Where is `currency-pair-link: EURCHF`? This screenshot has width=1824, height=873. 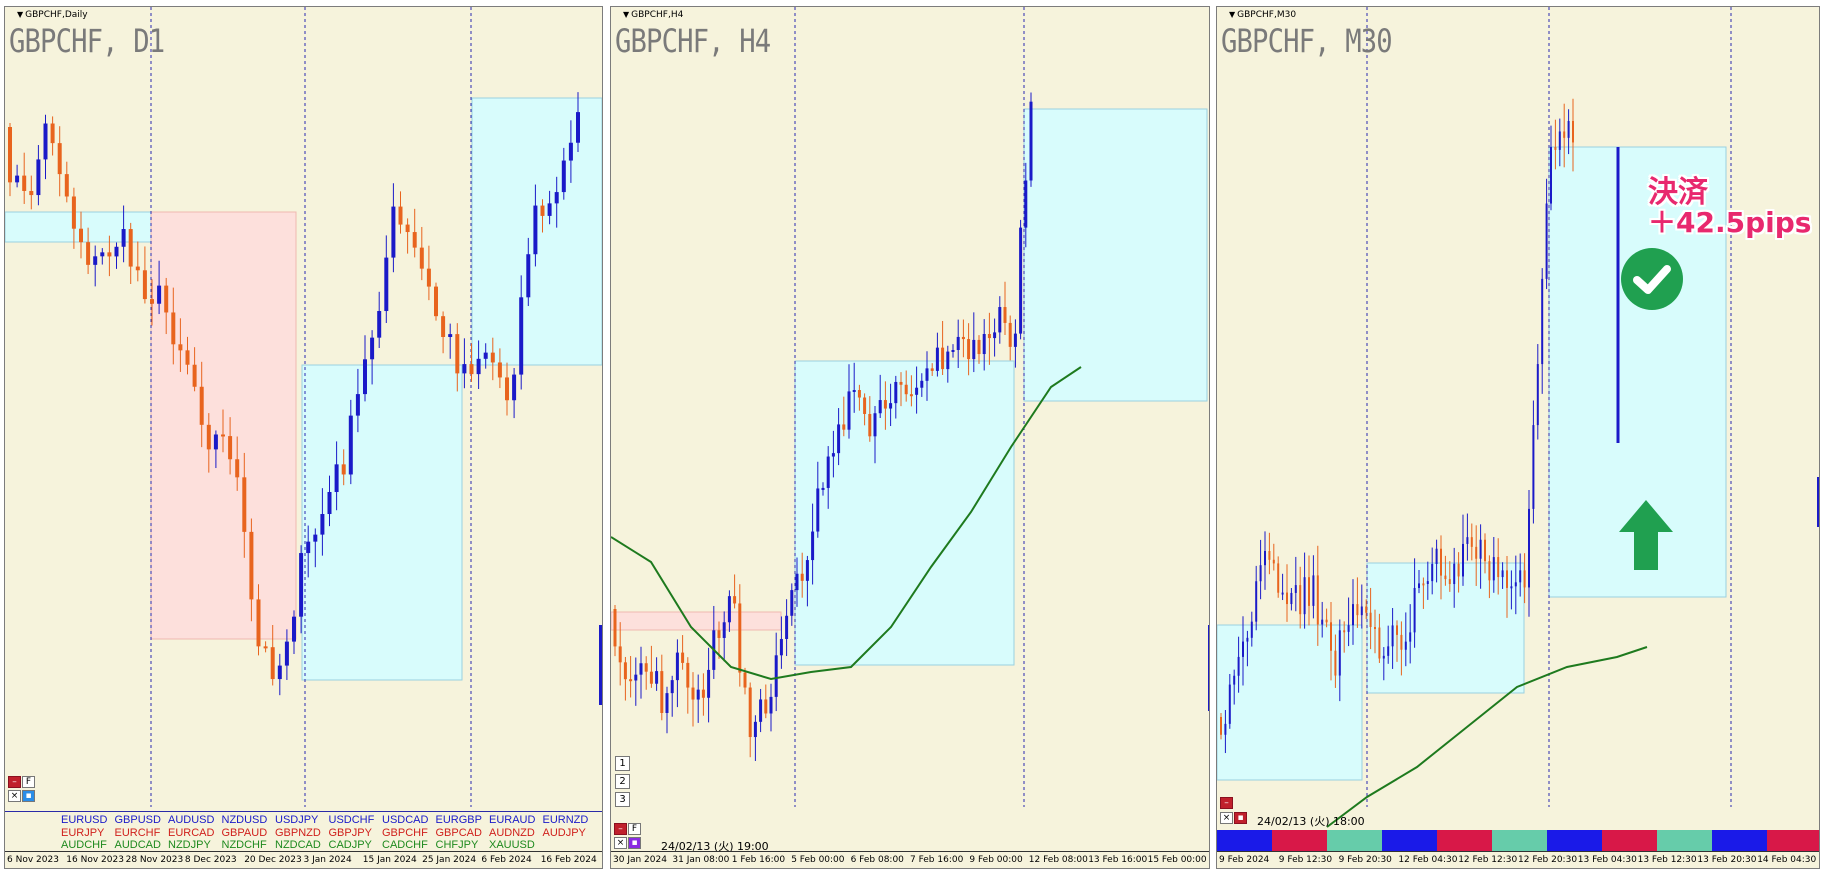
currency-pair-link: EURCHF is located at coordinates (137, 832).